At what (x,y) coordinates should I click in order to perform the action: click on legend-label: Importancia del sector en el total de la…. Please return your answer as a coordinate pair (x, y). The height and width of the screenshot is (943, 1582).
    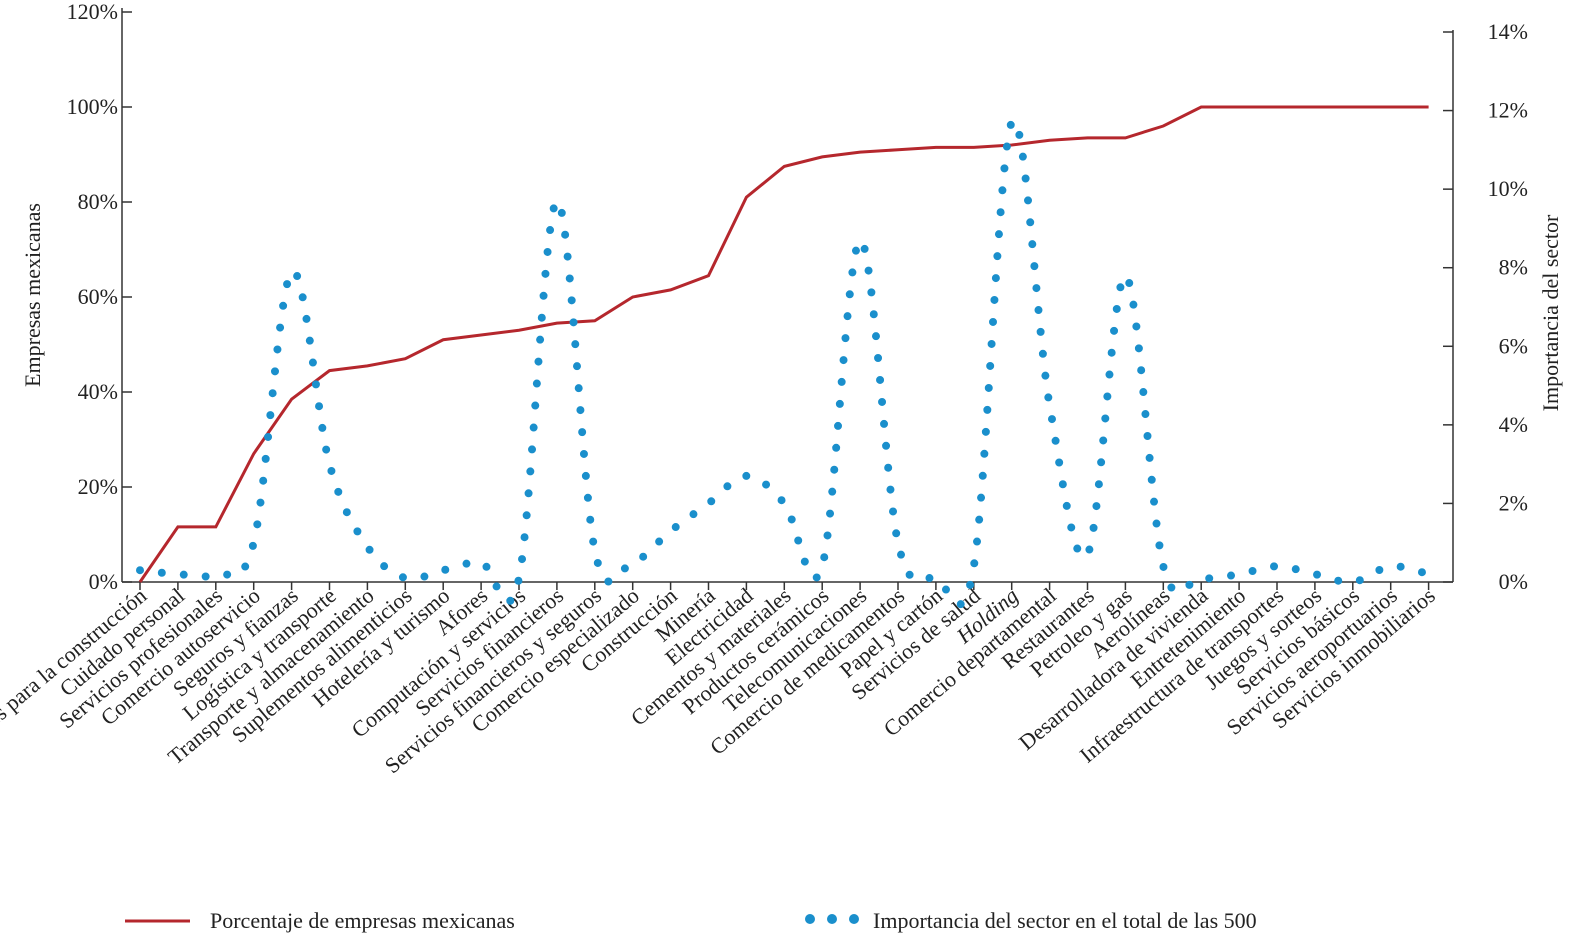
    Looking at the image, I should click on (1065, 920).